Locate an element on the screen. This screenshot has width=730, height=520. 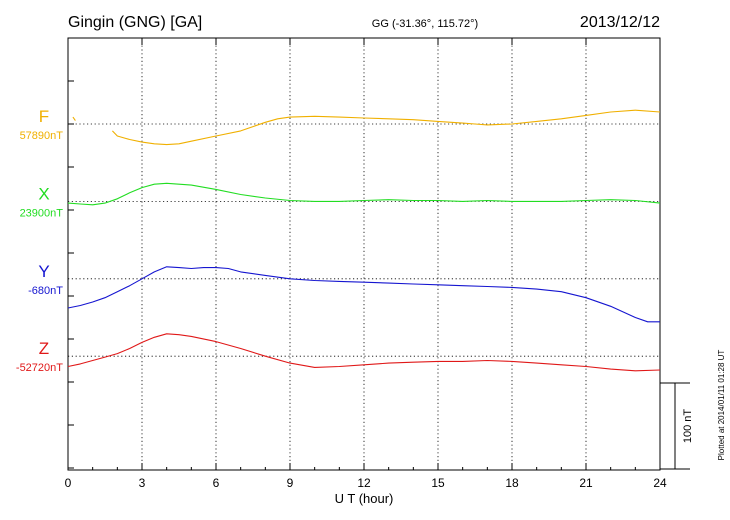
station-coordinates: GG (-31.36°, 115.72°) is located at coordinates (425, 24).